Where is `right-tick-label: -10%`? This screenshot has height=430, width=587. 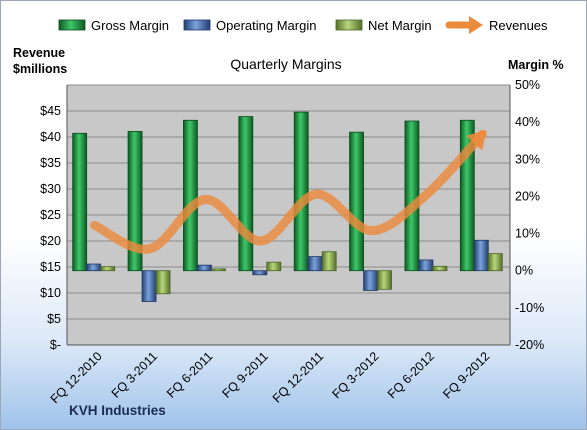 right-tick-label: -10% is located at coordinates (529, 308).